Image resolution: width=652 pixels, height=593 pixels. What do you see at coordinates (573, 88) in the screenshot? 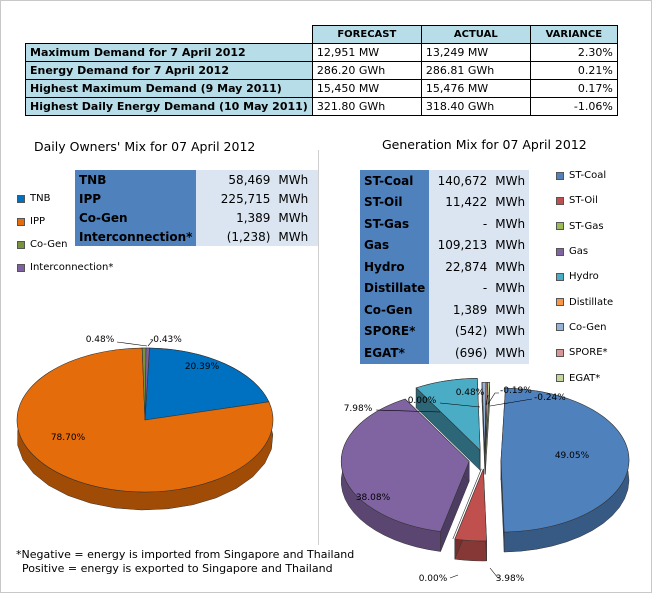
I see `variance-cell: 0.17%` at bounding box center [573, 88].